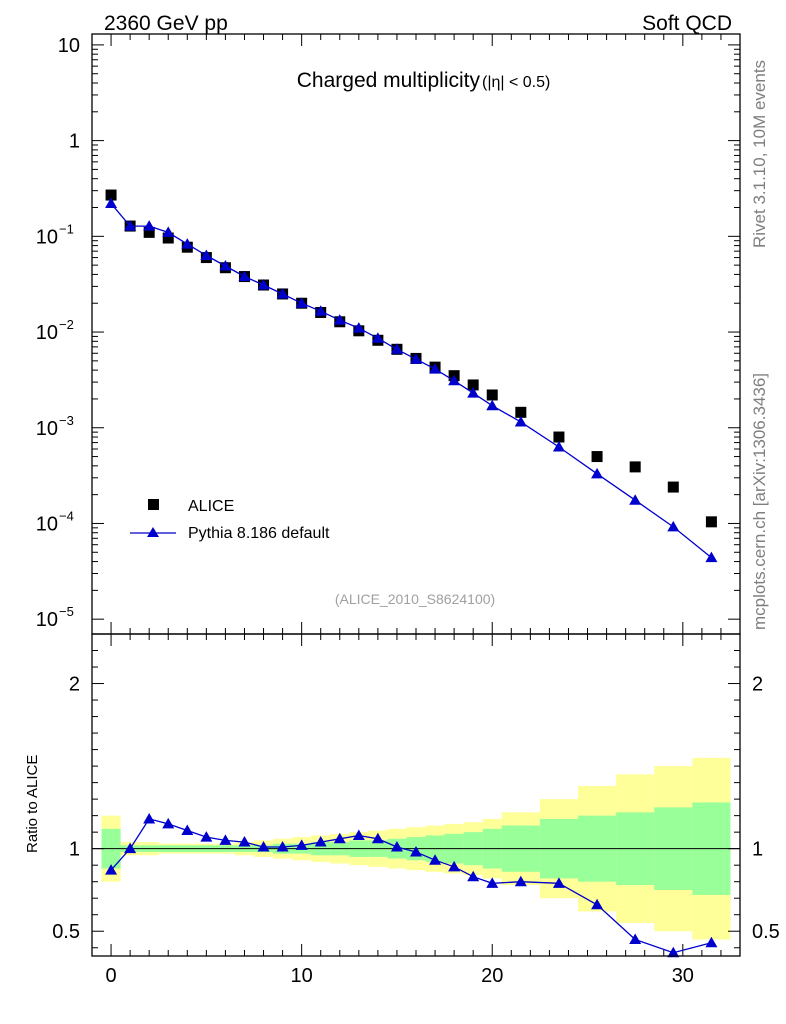 The height and width of the screenshot is (1024, 786). I want to click on legend-label-alice: ALICE, so click(211, 506).